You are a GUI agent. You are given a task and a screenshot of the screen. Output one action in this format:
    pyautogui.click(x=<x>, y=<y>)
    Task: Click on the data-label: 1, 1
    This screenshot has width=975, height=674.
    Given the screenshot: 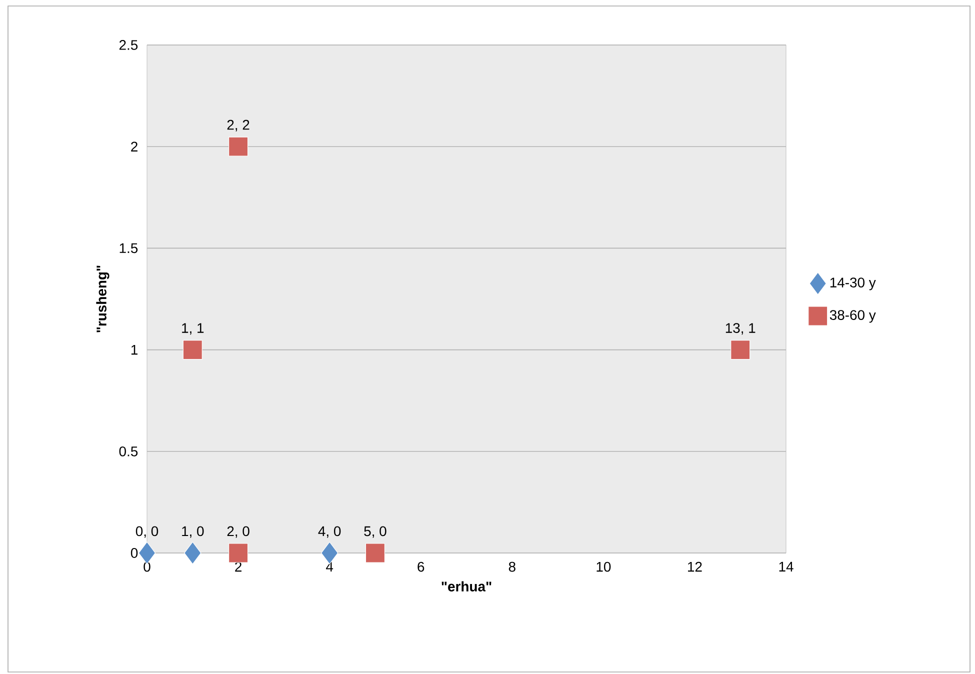 What is the action you would take?
    pyautogui.click(x=193, y=329)
    